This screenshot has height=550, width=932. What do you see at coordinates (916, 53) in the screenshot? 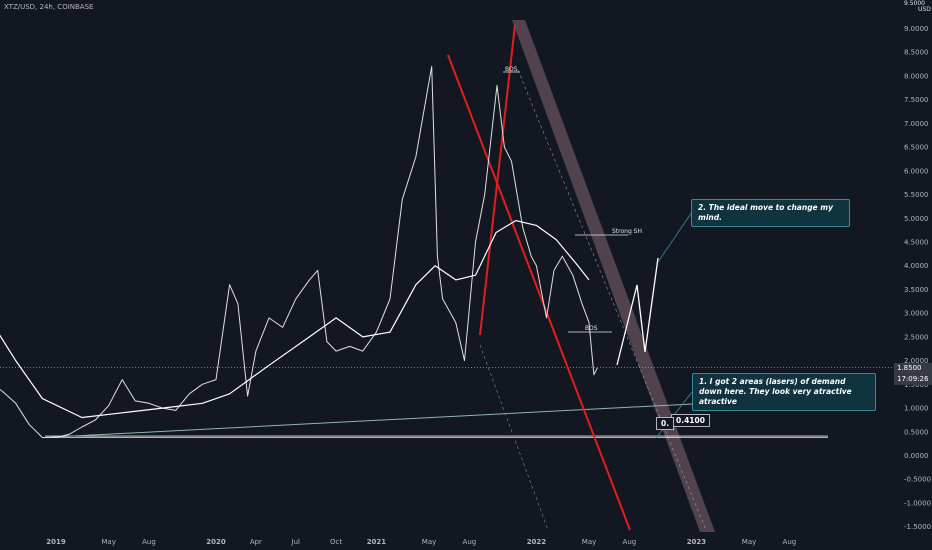
I see `y-tick-label: 8.5000` at bounding box center [916, 53].